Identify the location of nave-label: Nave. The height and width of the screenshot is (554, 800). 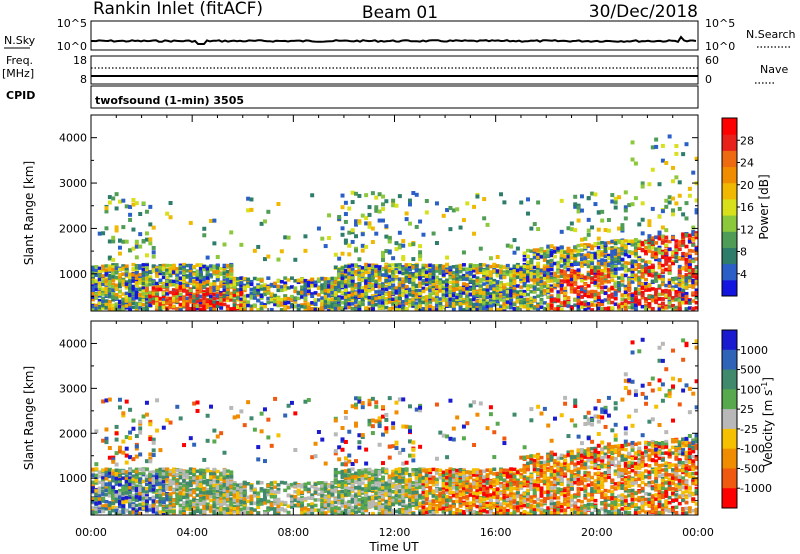
(774, 69).